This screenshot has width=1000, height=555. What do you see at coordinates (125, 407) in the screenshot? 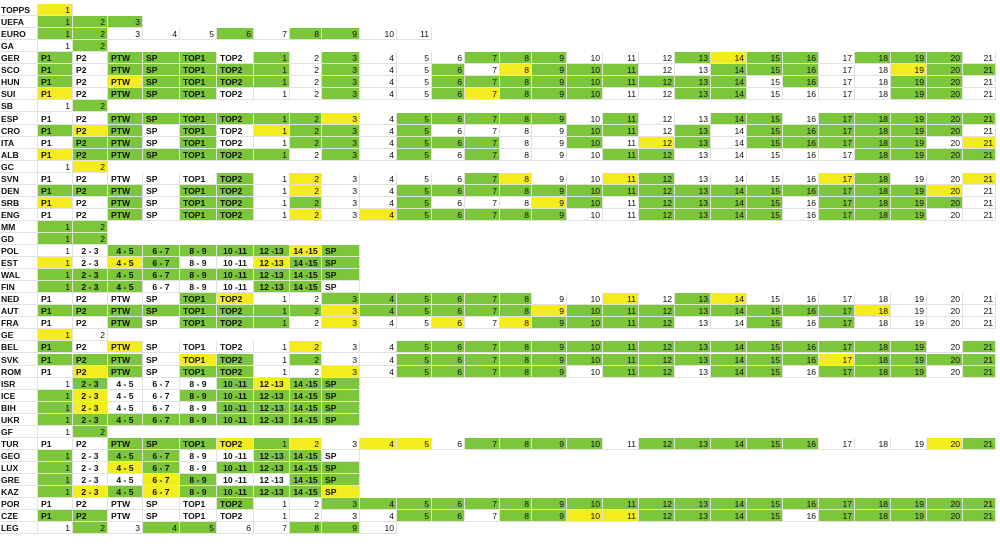
I see `grid-cell: 4 - 5` at bounding box center [125, 407].